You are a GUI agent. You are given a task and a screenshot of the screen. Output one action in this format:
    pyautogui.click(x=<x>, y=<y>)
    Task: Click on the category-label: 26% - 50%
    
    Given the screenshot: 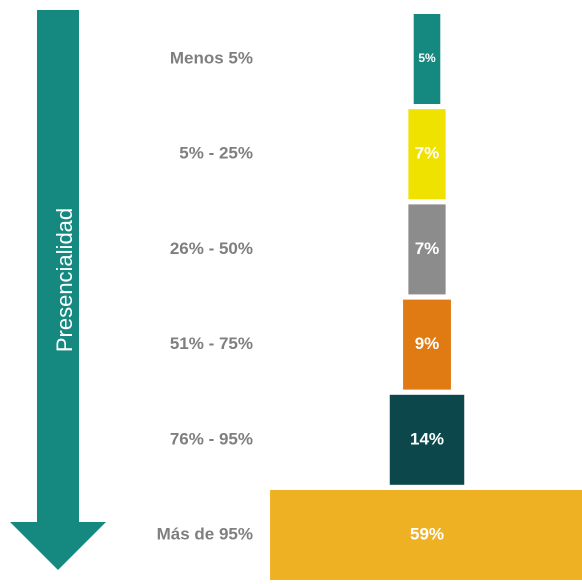 What is the action you would take?
    pyautogui.click(x=211, y=248)
    